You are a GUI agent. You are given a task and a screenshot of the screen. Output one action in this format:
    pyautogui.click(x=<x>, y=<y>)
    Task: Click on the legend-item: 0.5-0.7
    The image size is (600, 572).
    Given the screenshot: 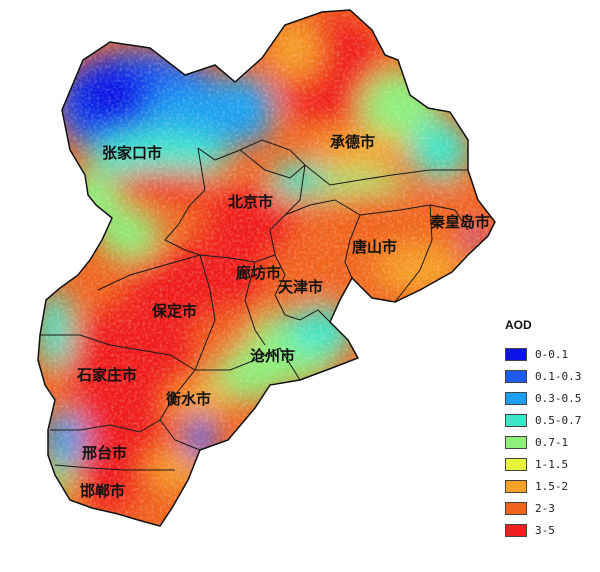 What is the action you would take?
    pyautogui.click(x=551, y=420)
    